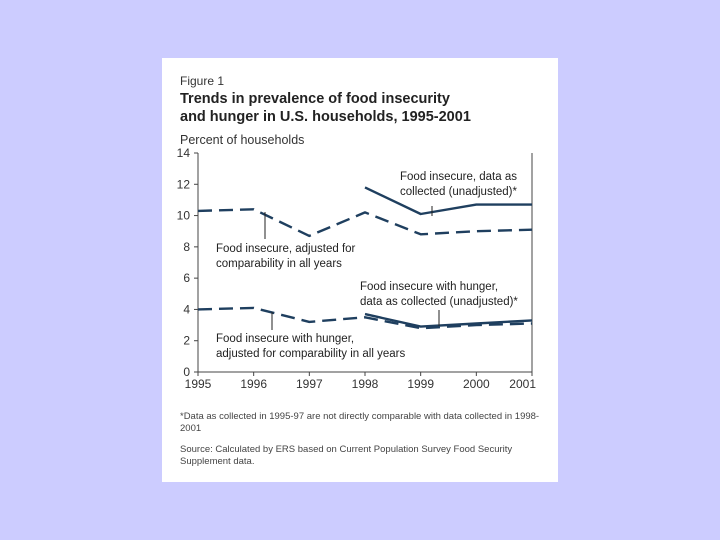 Image resolution: width=720 pixels, height=540 pixels. What do you see at coordinates (184, 216) in the screenshot?
I see `y-tick-label: 10` at bounding box center [184, 216].